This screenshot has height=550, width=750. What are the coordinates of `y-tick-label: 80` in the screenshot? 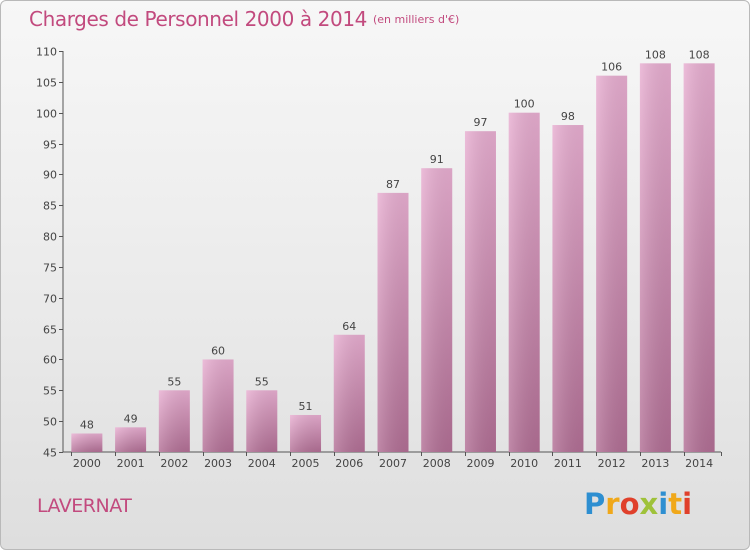 It's located at (50, 237).